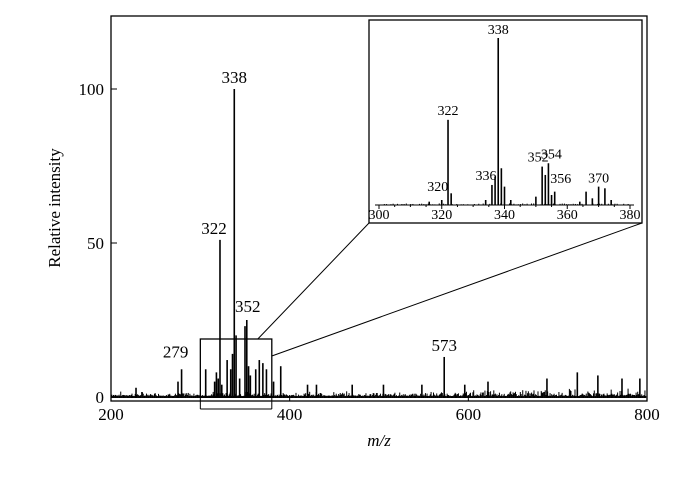  Describe the element at coordinates (100, 397) in the screenshot. I see `y-tick-label: 0` at that location.